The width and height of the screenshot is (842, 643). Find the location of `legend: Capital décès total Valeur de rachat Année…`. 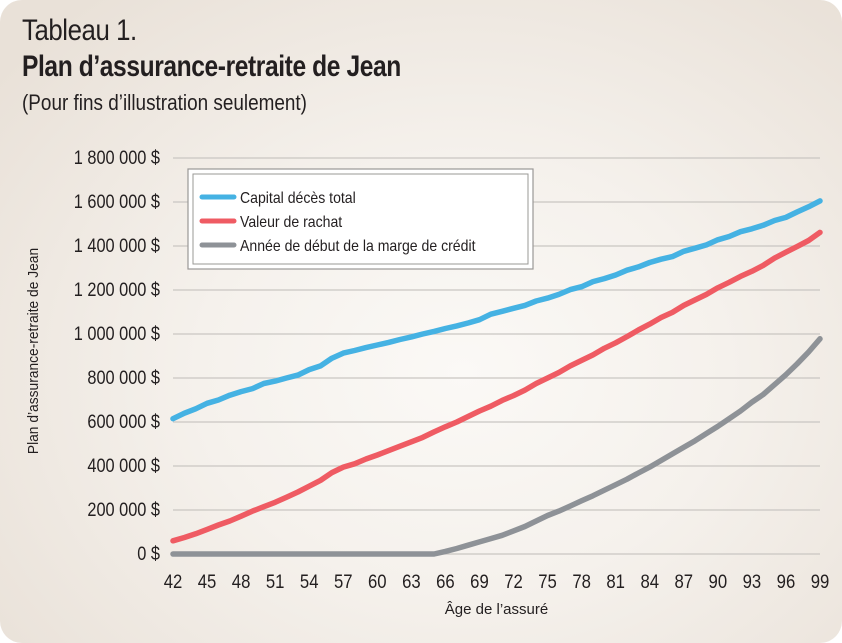

legend: Capital décès total Valeur de rachat Année… is located at coordinates (360, 219).